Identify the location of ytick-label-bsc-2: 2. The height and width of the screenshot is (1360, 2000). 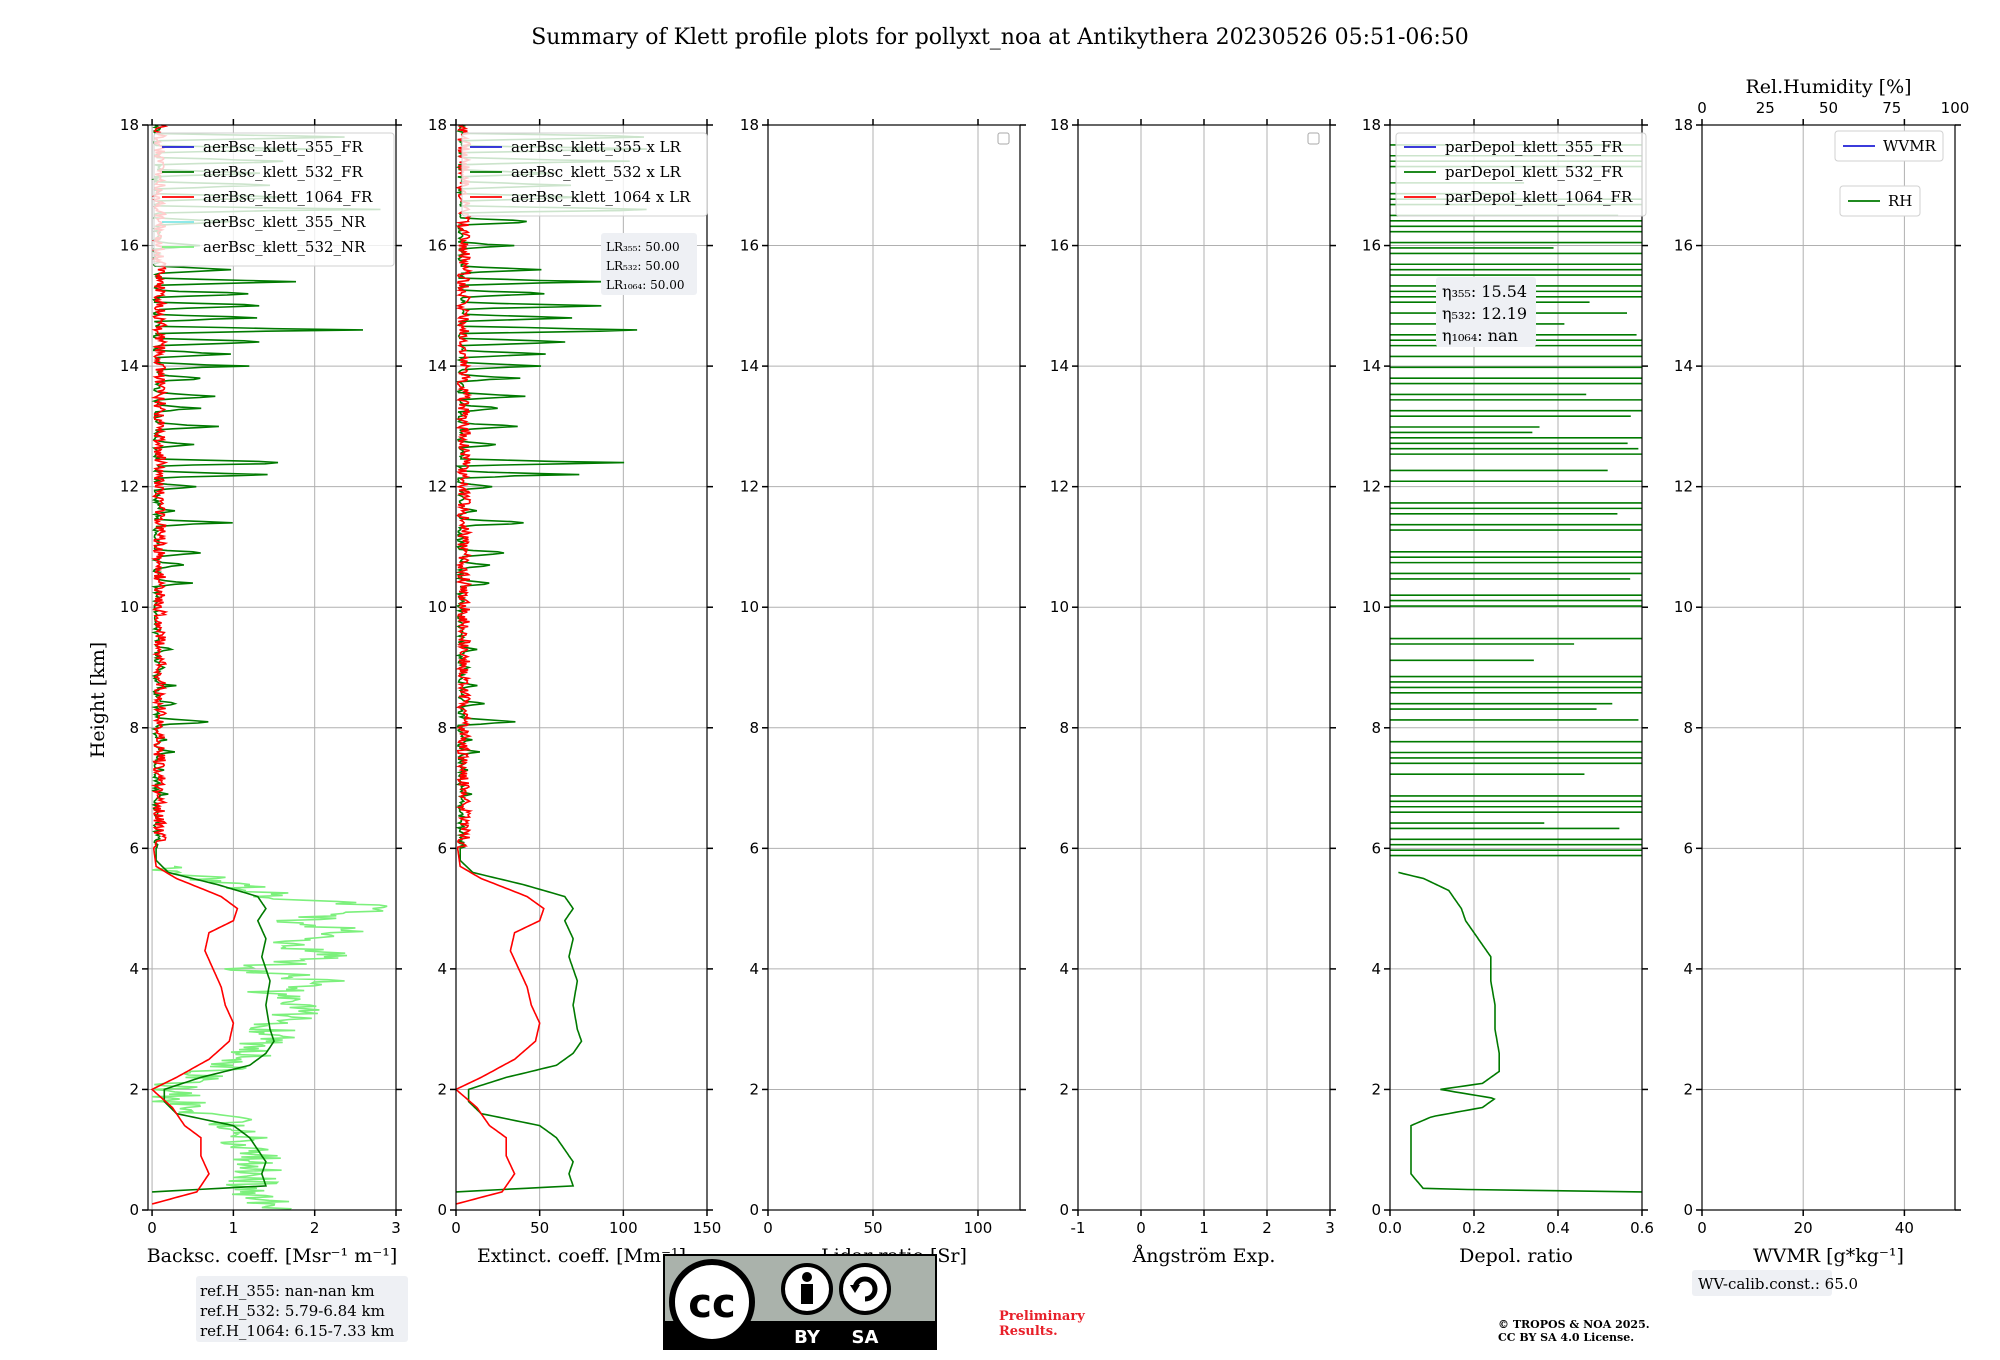
(134, 1089).